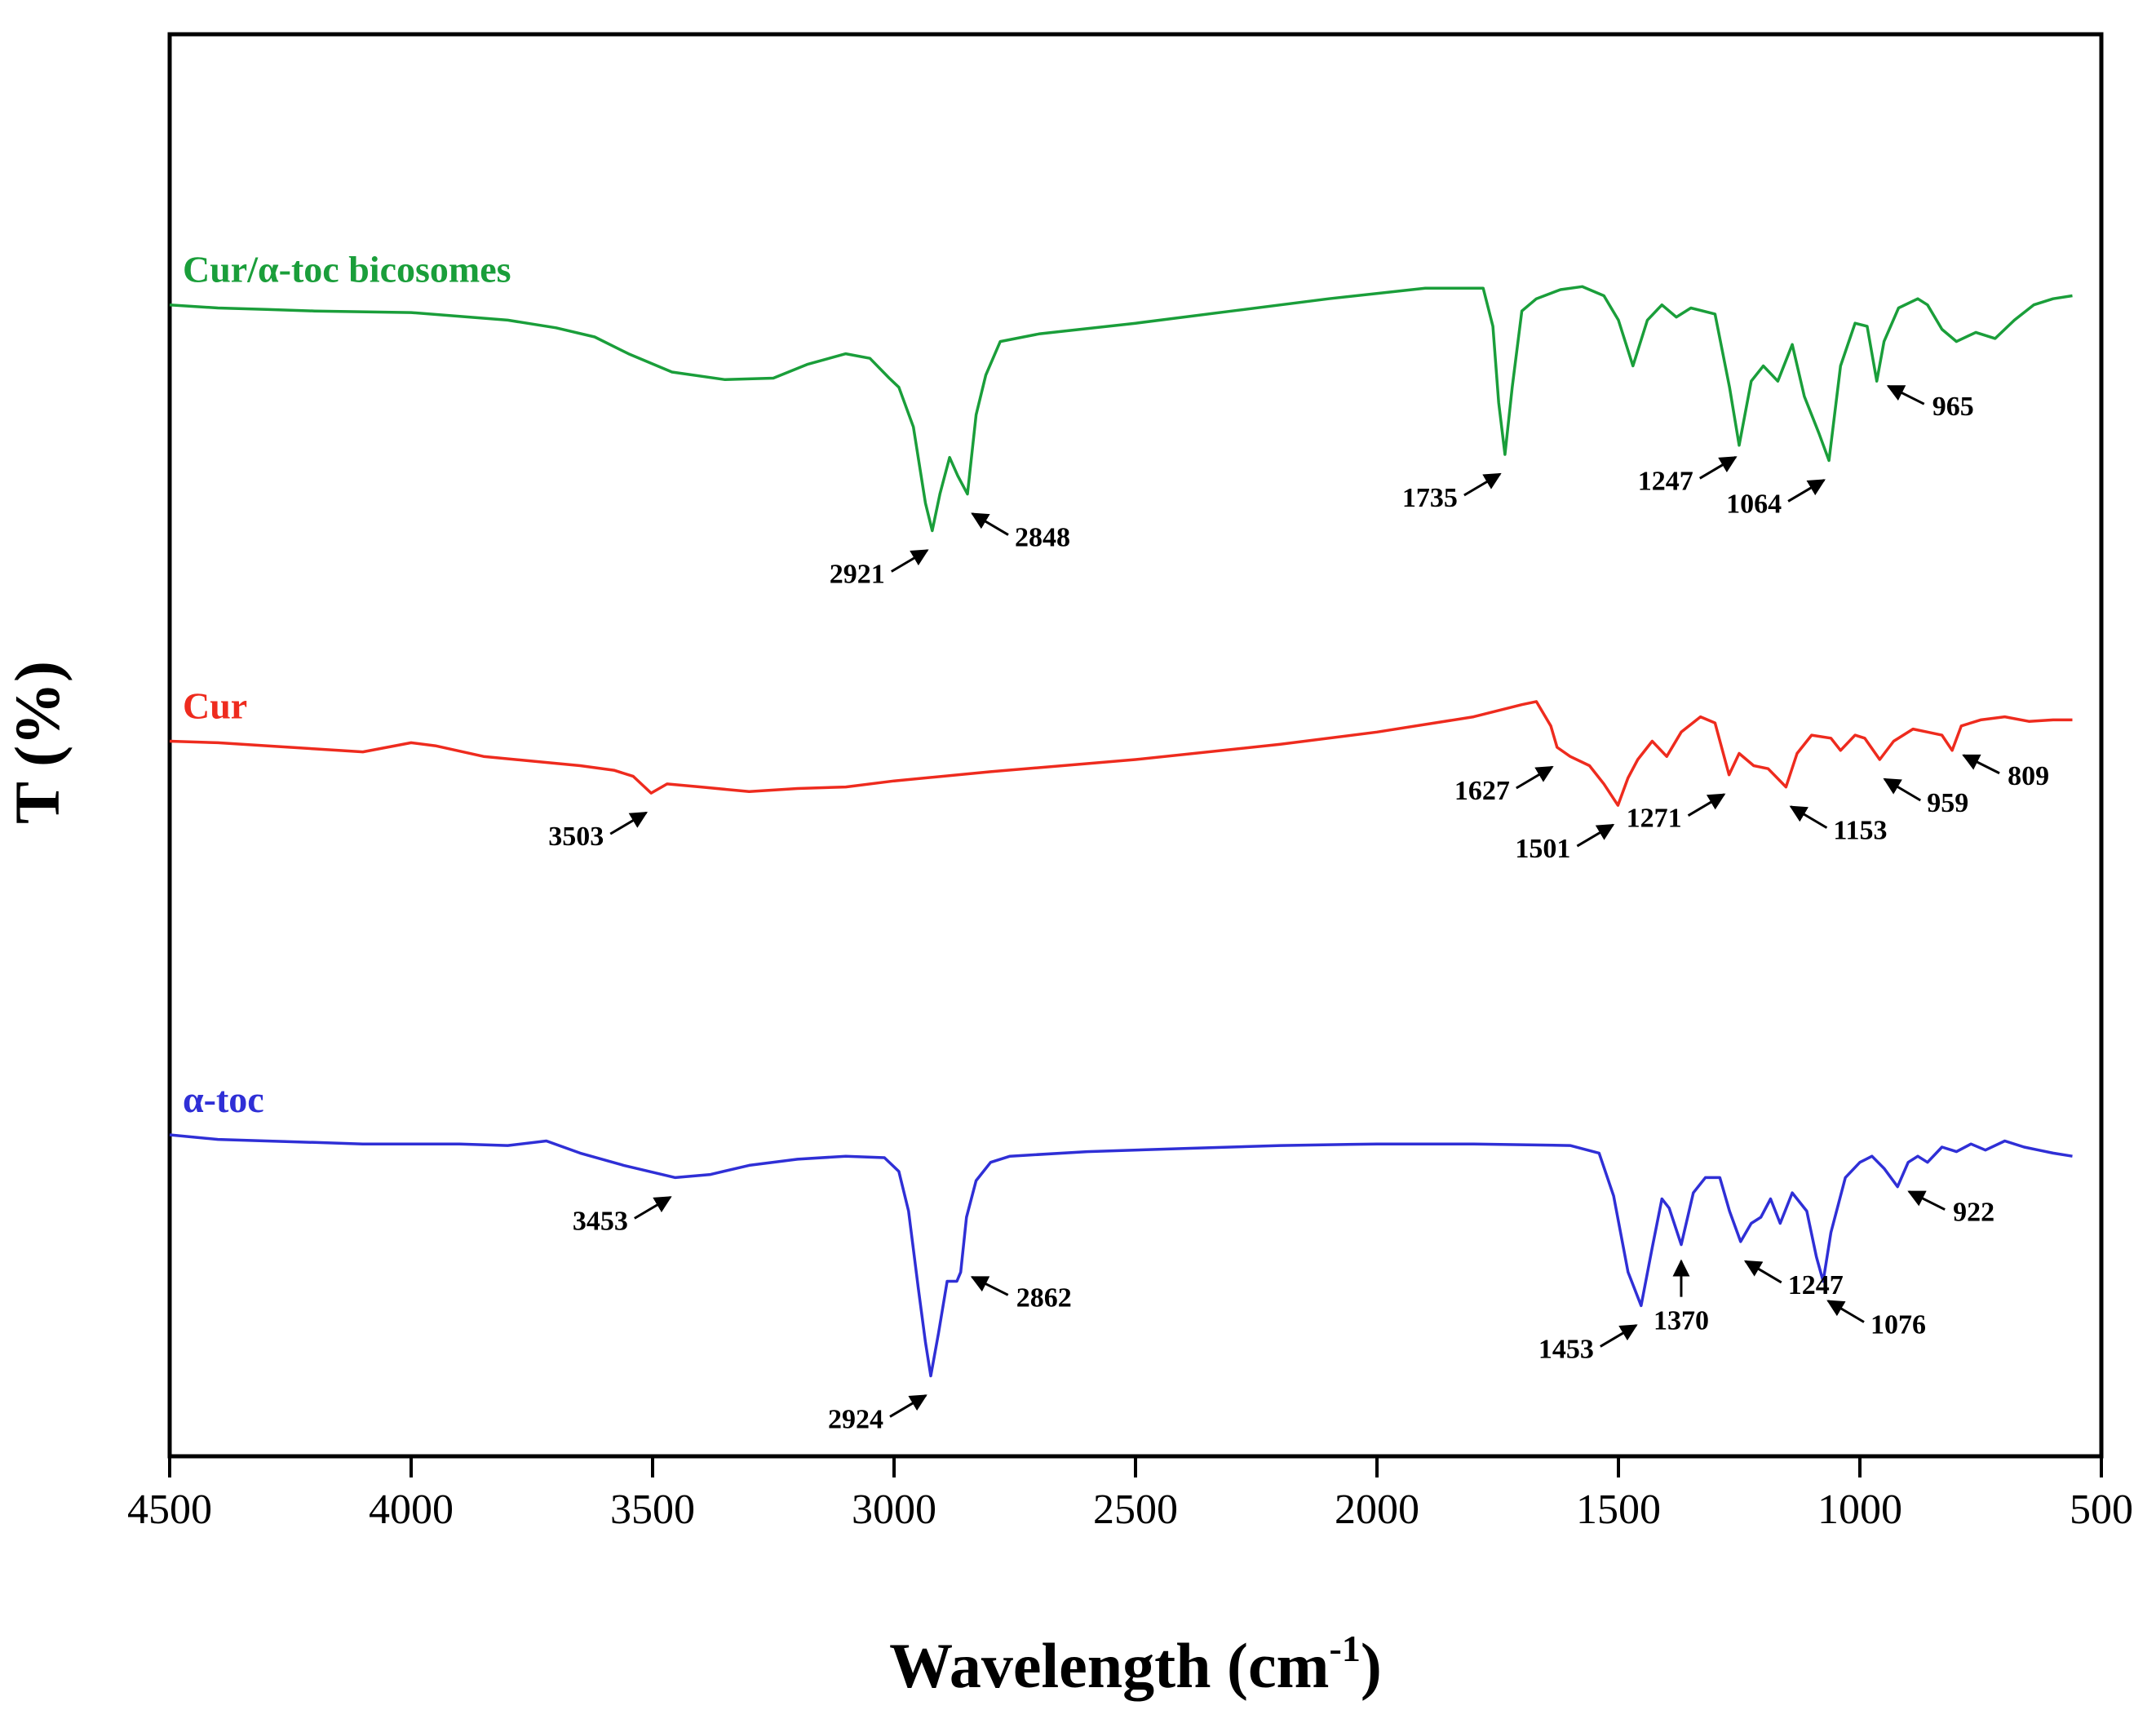 This screenshot has height=1710, width=2156. What do you see at coordinates (855, 1419) in the screenshot?
I see `annotation-label: 2924` at bounding box center [855, 1419].